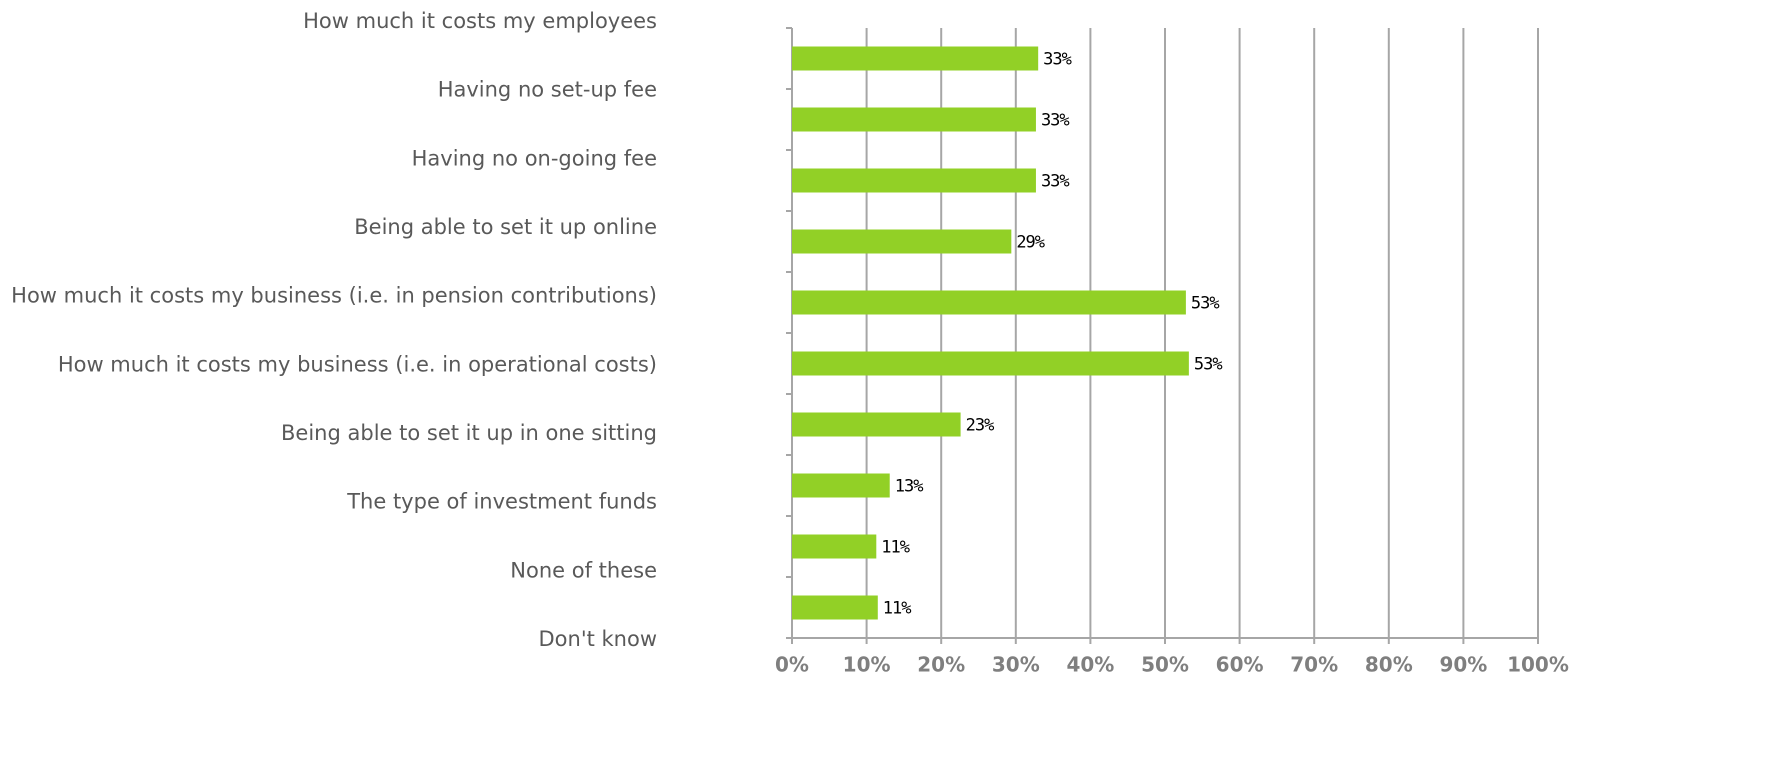 The image size is (1776, 768). What do you see at coordinates (505, 227) in the screenshot?
I see `category-label: Being able to set it up online` at bounding box center [505, 227].